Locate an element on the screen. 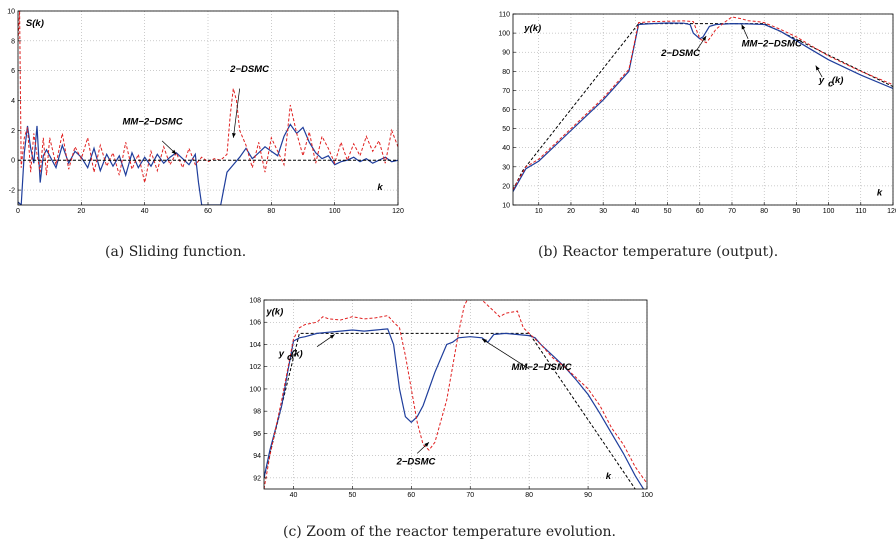 The width and height of the screenshot is (896, 551). y-tick-label: 0 is located at coordinates (13, 161).